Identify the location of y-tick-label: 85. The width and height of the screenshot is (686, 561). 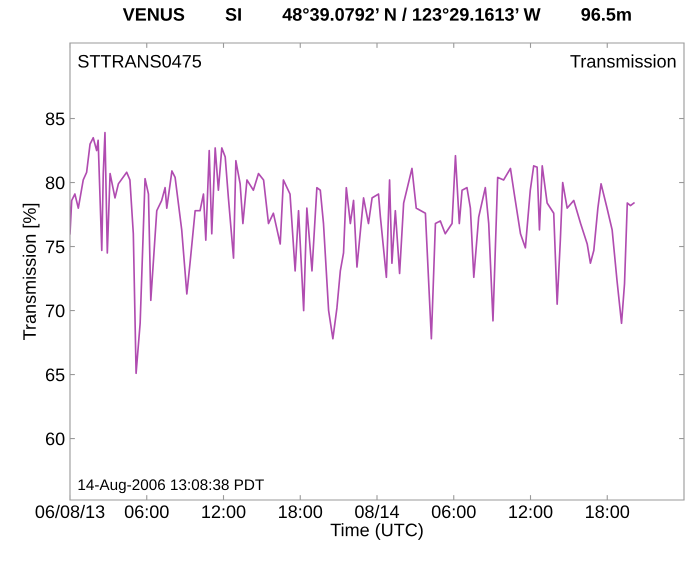
(55, 119).